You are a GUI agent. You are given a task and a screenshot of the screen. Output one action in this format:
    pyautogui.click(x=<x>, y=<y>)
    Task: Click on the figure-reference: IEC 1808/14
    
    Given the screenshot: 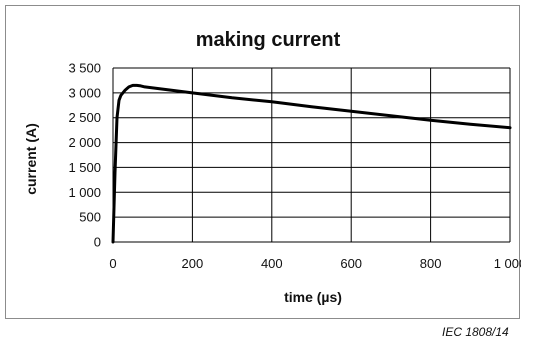 What is the action you would take?
    pyautogui.click(x=475, y=332)
    